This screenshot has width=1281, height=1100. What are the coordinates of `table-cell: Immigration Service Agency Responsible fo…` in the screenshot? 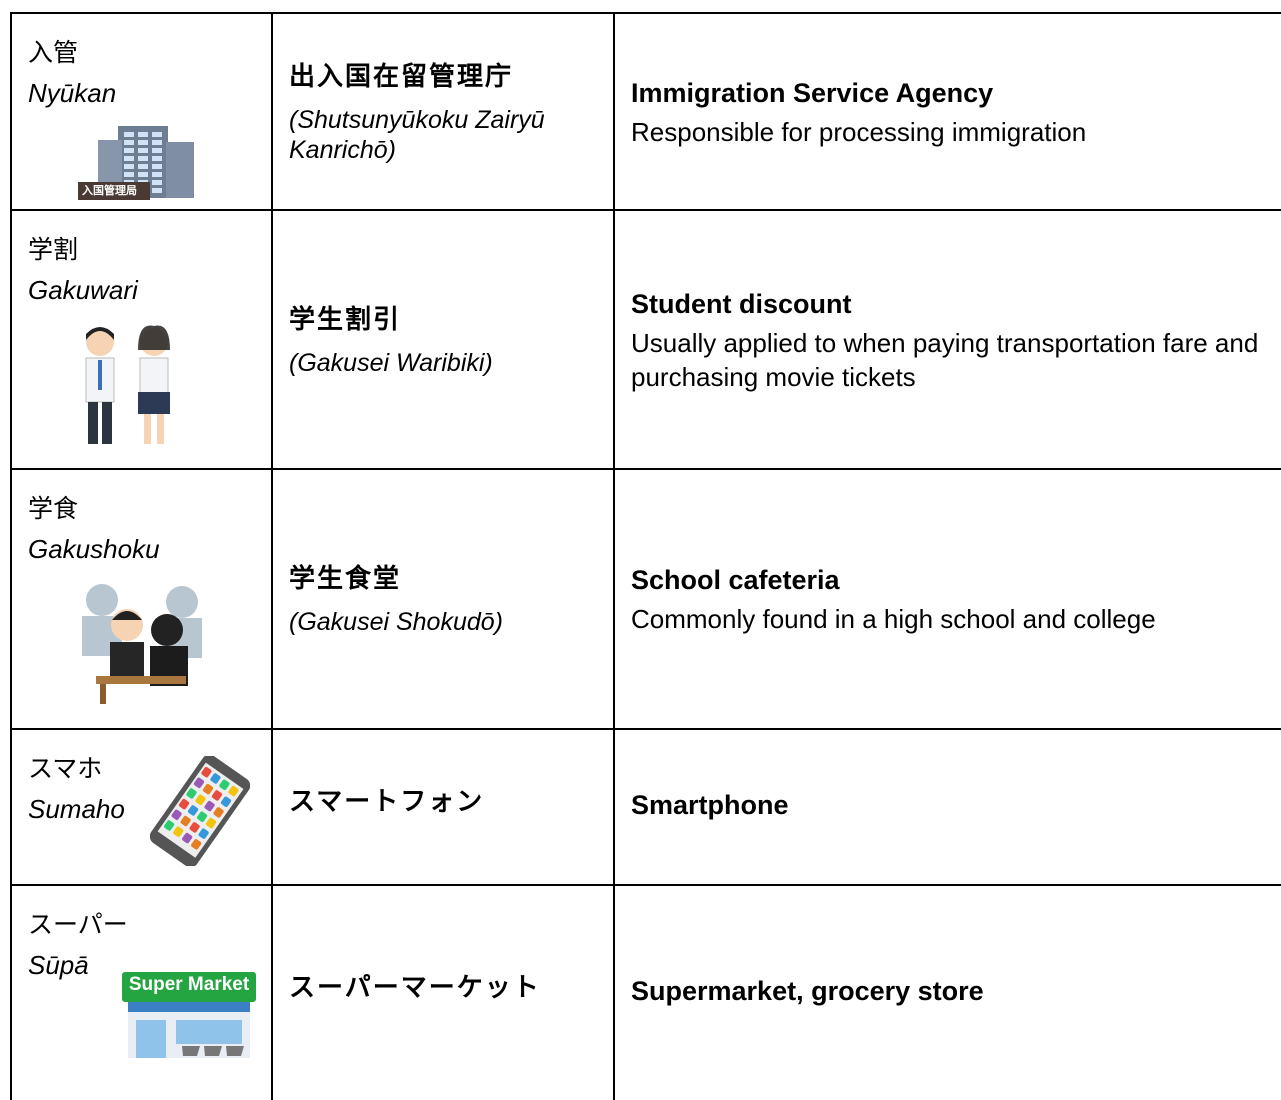 It's located at (947, 110).